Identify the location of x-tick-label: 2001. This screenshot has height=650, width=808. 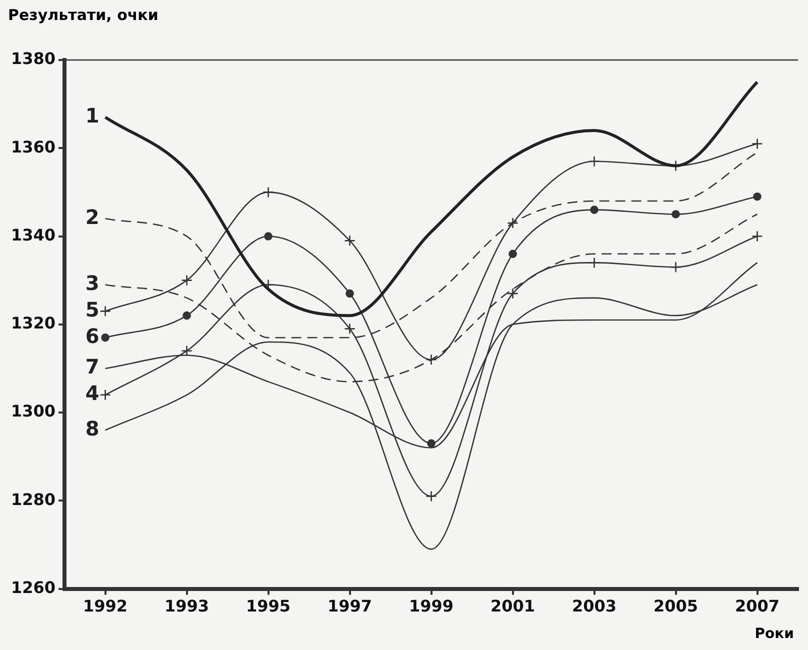
(513, 606).